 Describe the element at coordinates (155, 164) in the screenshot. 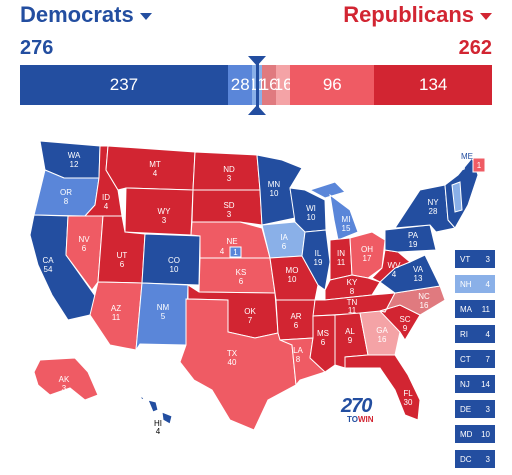

I see `svg-text: MT` at that location.